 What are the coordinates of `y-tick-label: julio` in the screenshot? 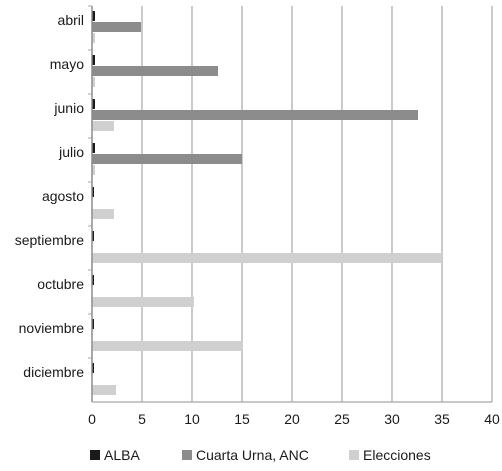 It's located at (71, 152).